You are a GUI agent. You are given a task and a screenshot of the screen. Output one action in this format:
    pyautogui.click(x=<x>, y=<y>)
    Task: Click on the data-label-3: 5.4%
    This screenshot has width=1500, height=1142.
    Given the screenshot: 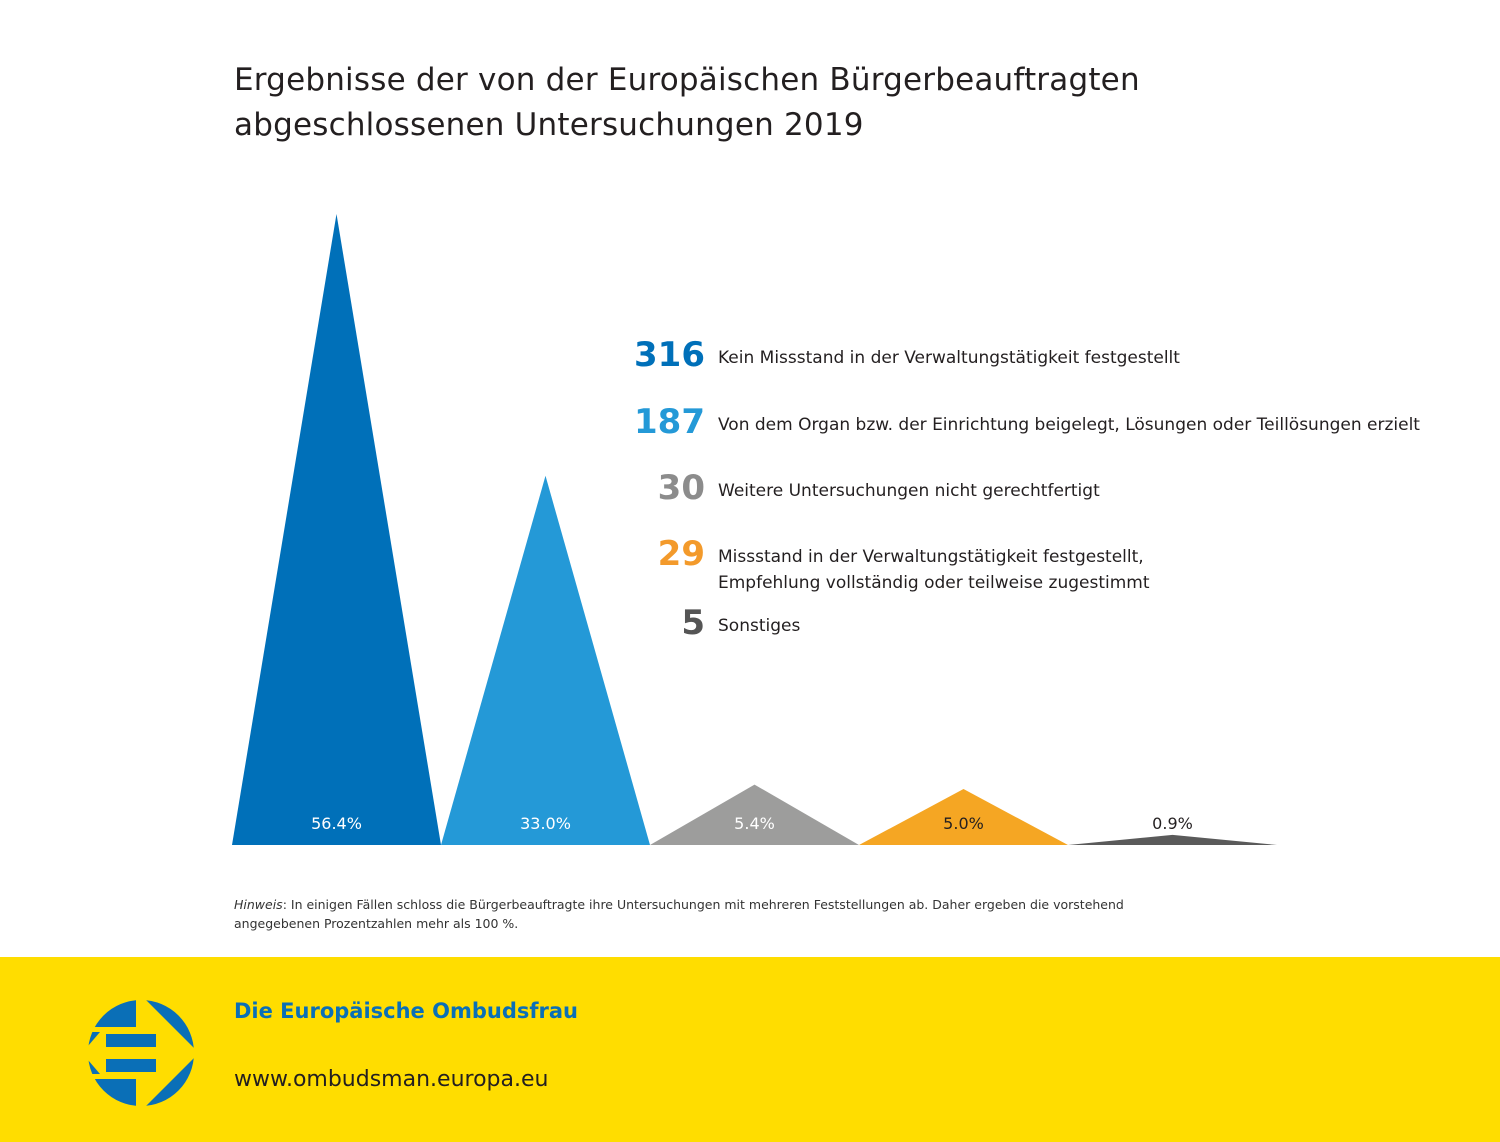 What is the action you would take?
    pyautogui.click(x=754, y=823)
    